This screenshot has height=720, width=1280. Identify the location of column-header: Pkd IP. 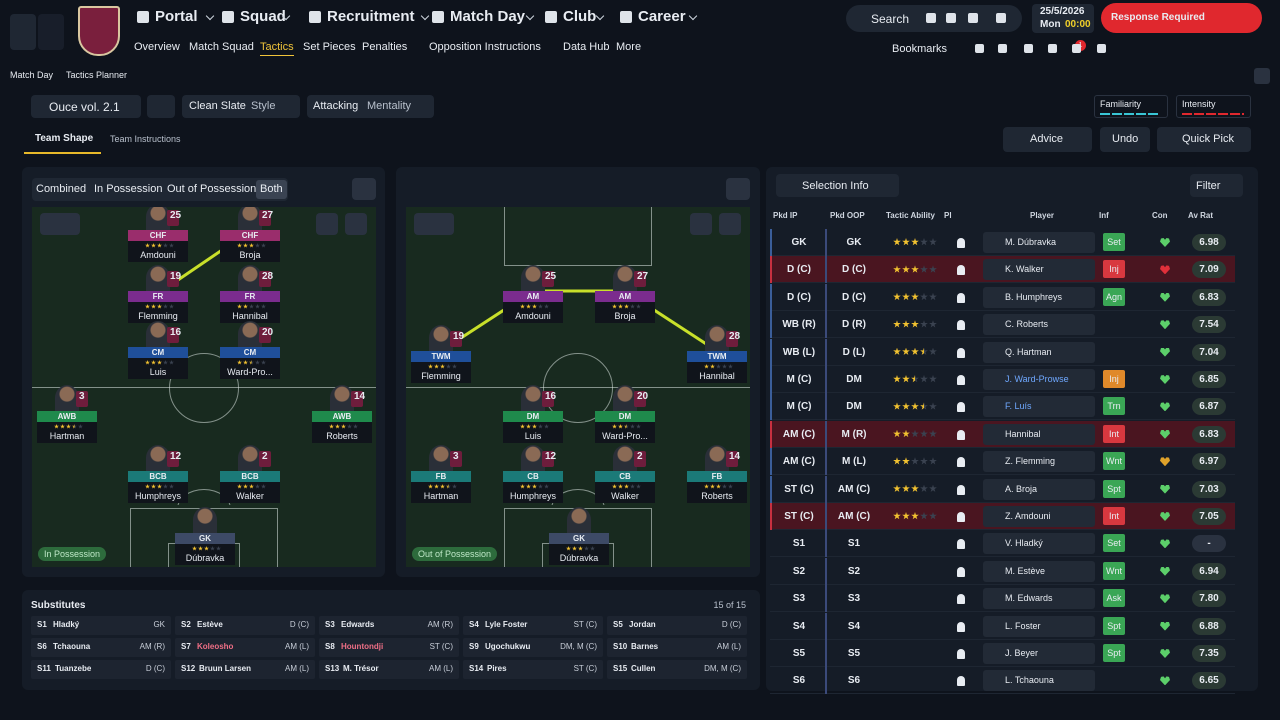
(785, 215).